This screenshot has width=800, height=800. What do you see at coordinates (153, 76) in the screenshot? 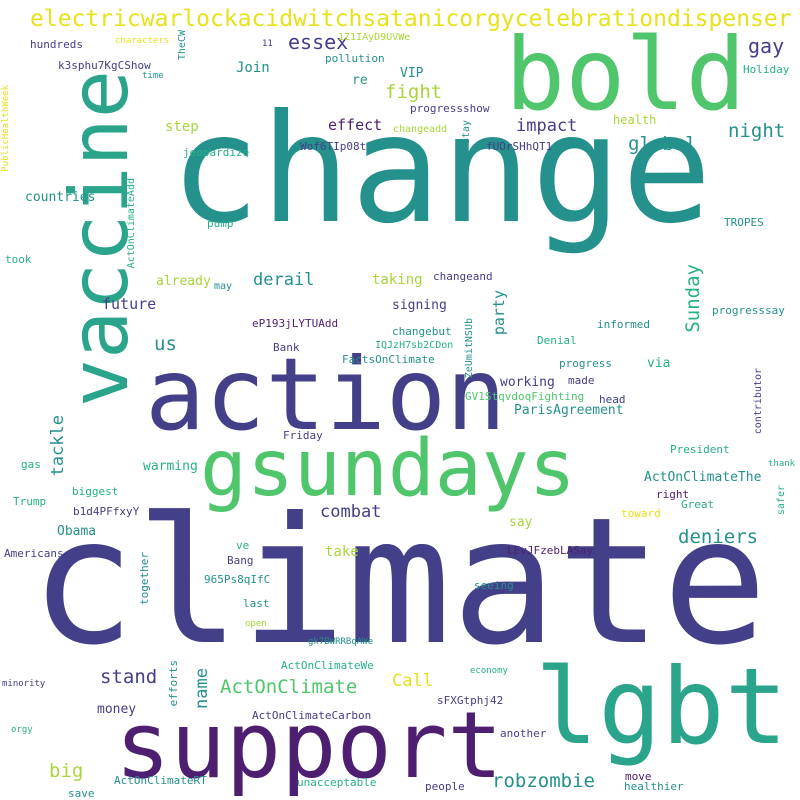
I see `word: time` at bounding box center [153, 76].